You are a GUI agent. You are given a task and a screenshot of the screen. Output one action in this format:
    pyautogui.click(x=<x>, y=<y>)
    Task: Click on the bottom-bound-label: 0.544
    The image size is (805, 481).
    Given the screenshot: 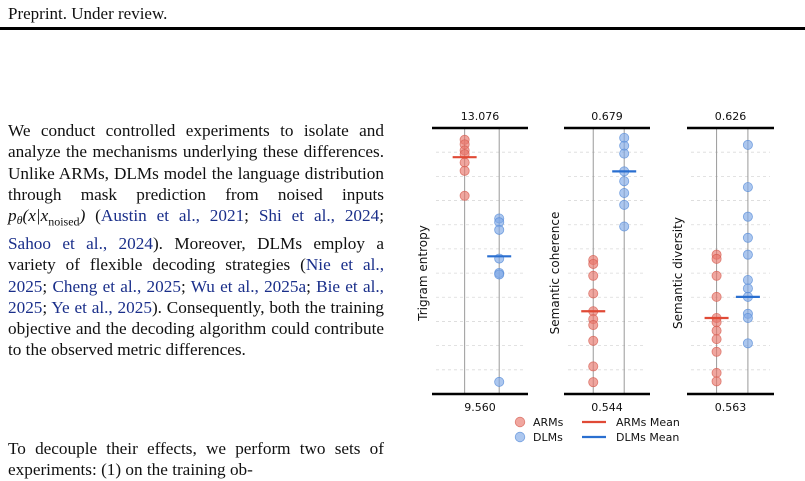 What is the action you would take?
    pyautogui.click(x=607, y=407)
    